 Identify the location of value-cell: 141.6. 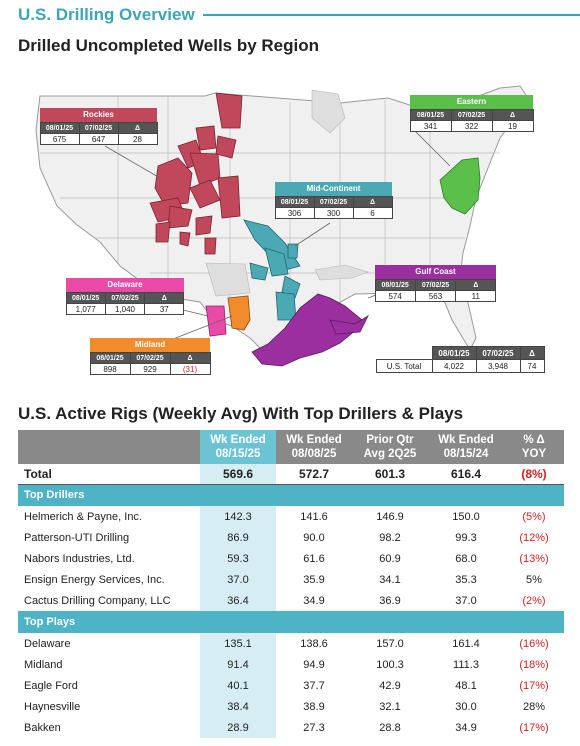
(314, 516).